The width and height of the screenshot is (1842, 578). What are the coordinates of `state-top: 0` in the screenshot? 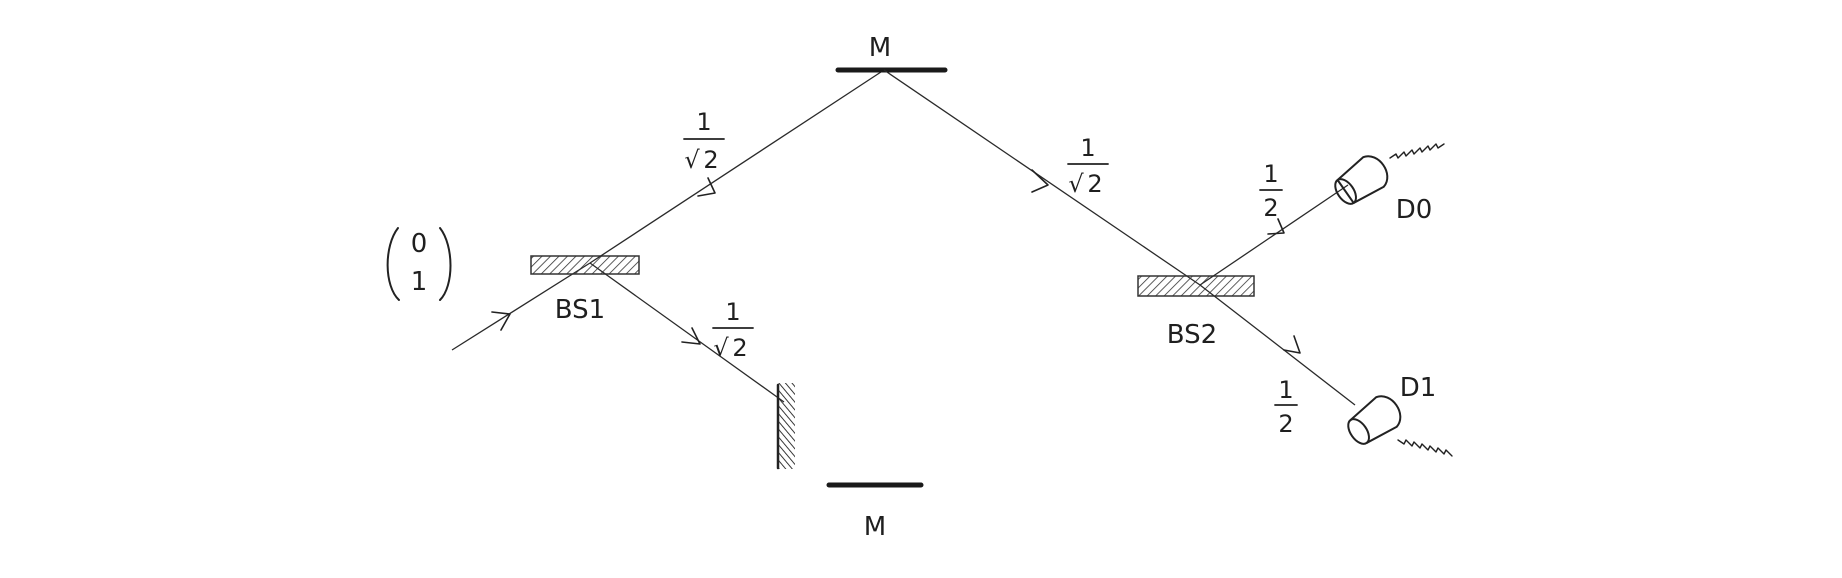 It's located at (419, 244).